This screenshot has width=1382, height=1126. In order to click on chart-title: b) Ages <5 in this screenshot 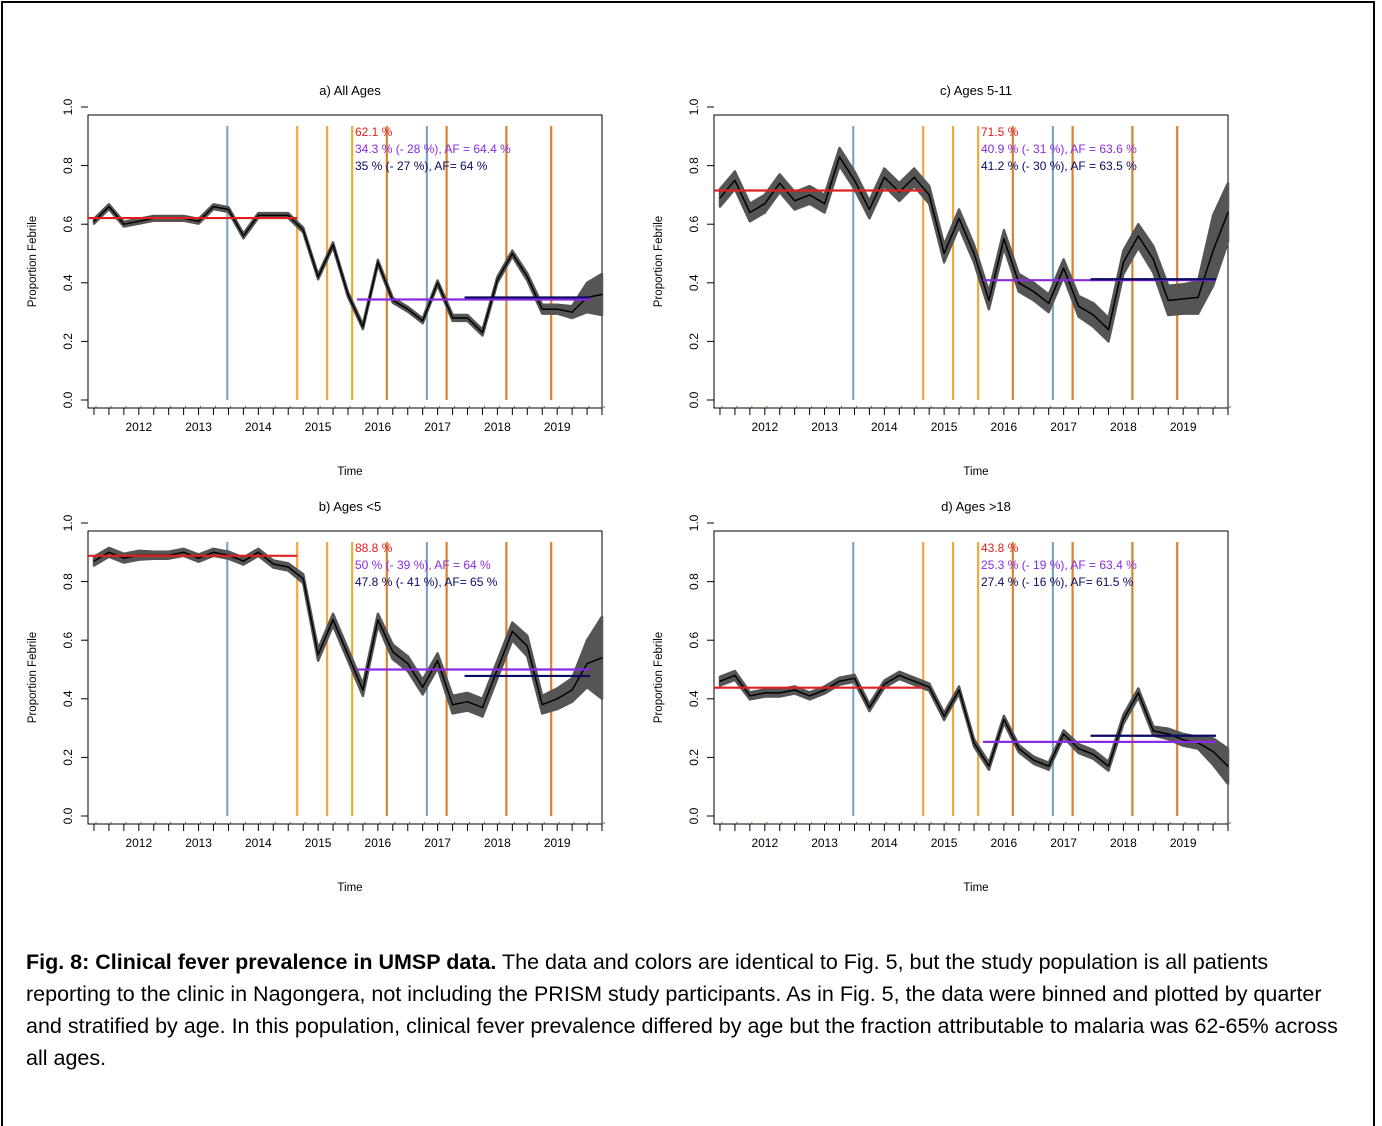, I will do `click(350, 506)`.